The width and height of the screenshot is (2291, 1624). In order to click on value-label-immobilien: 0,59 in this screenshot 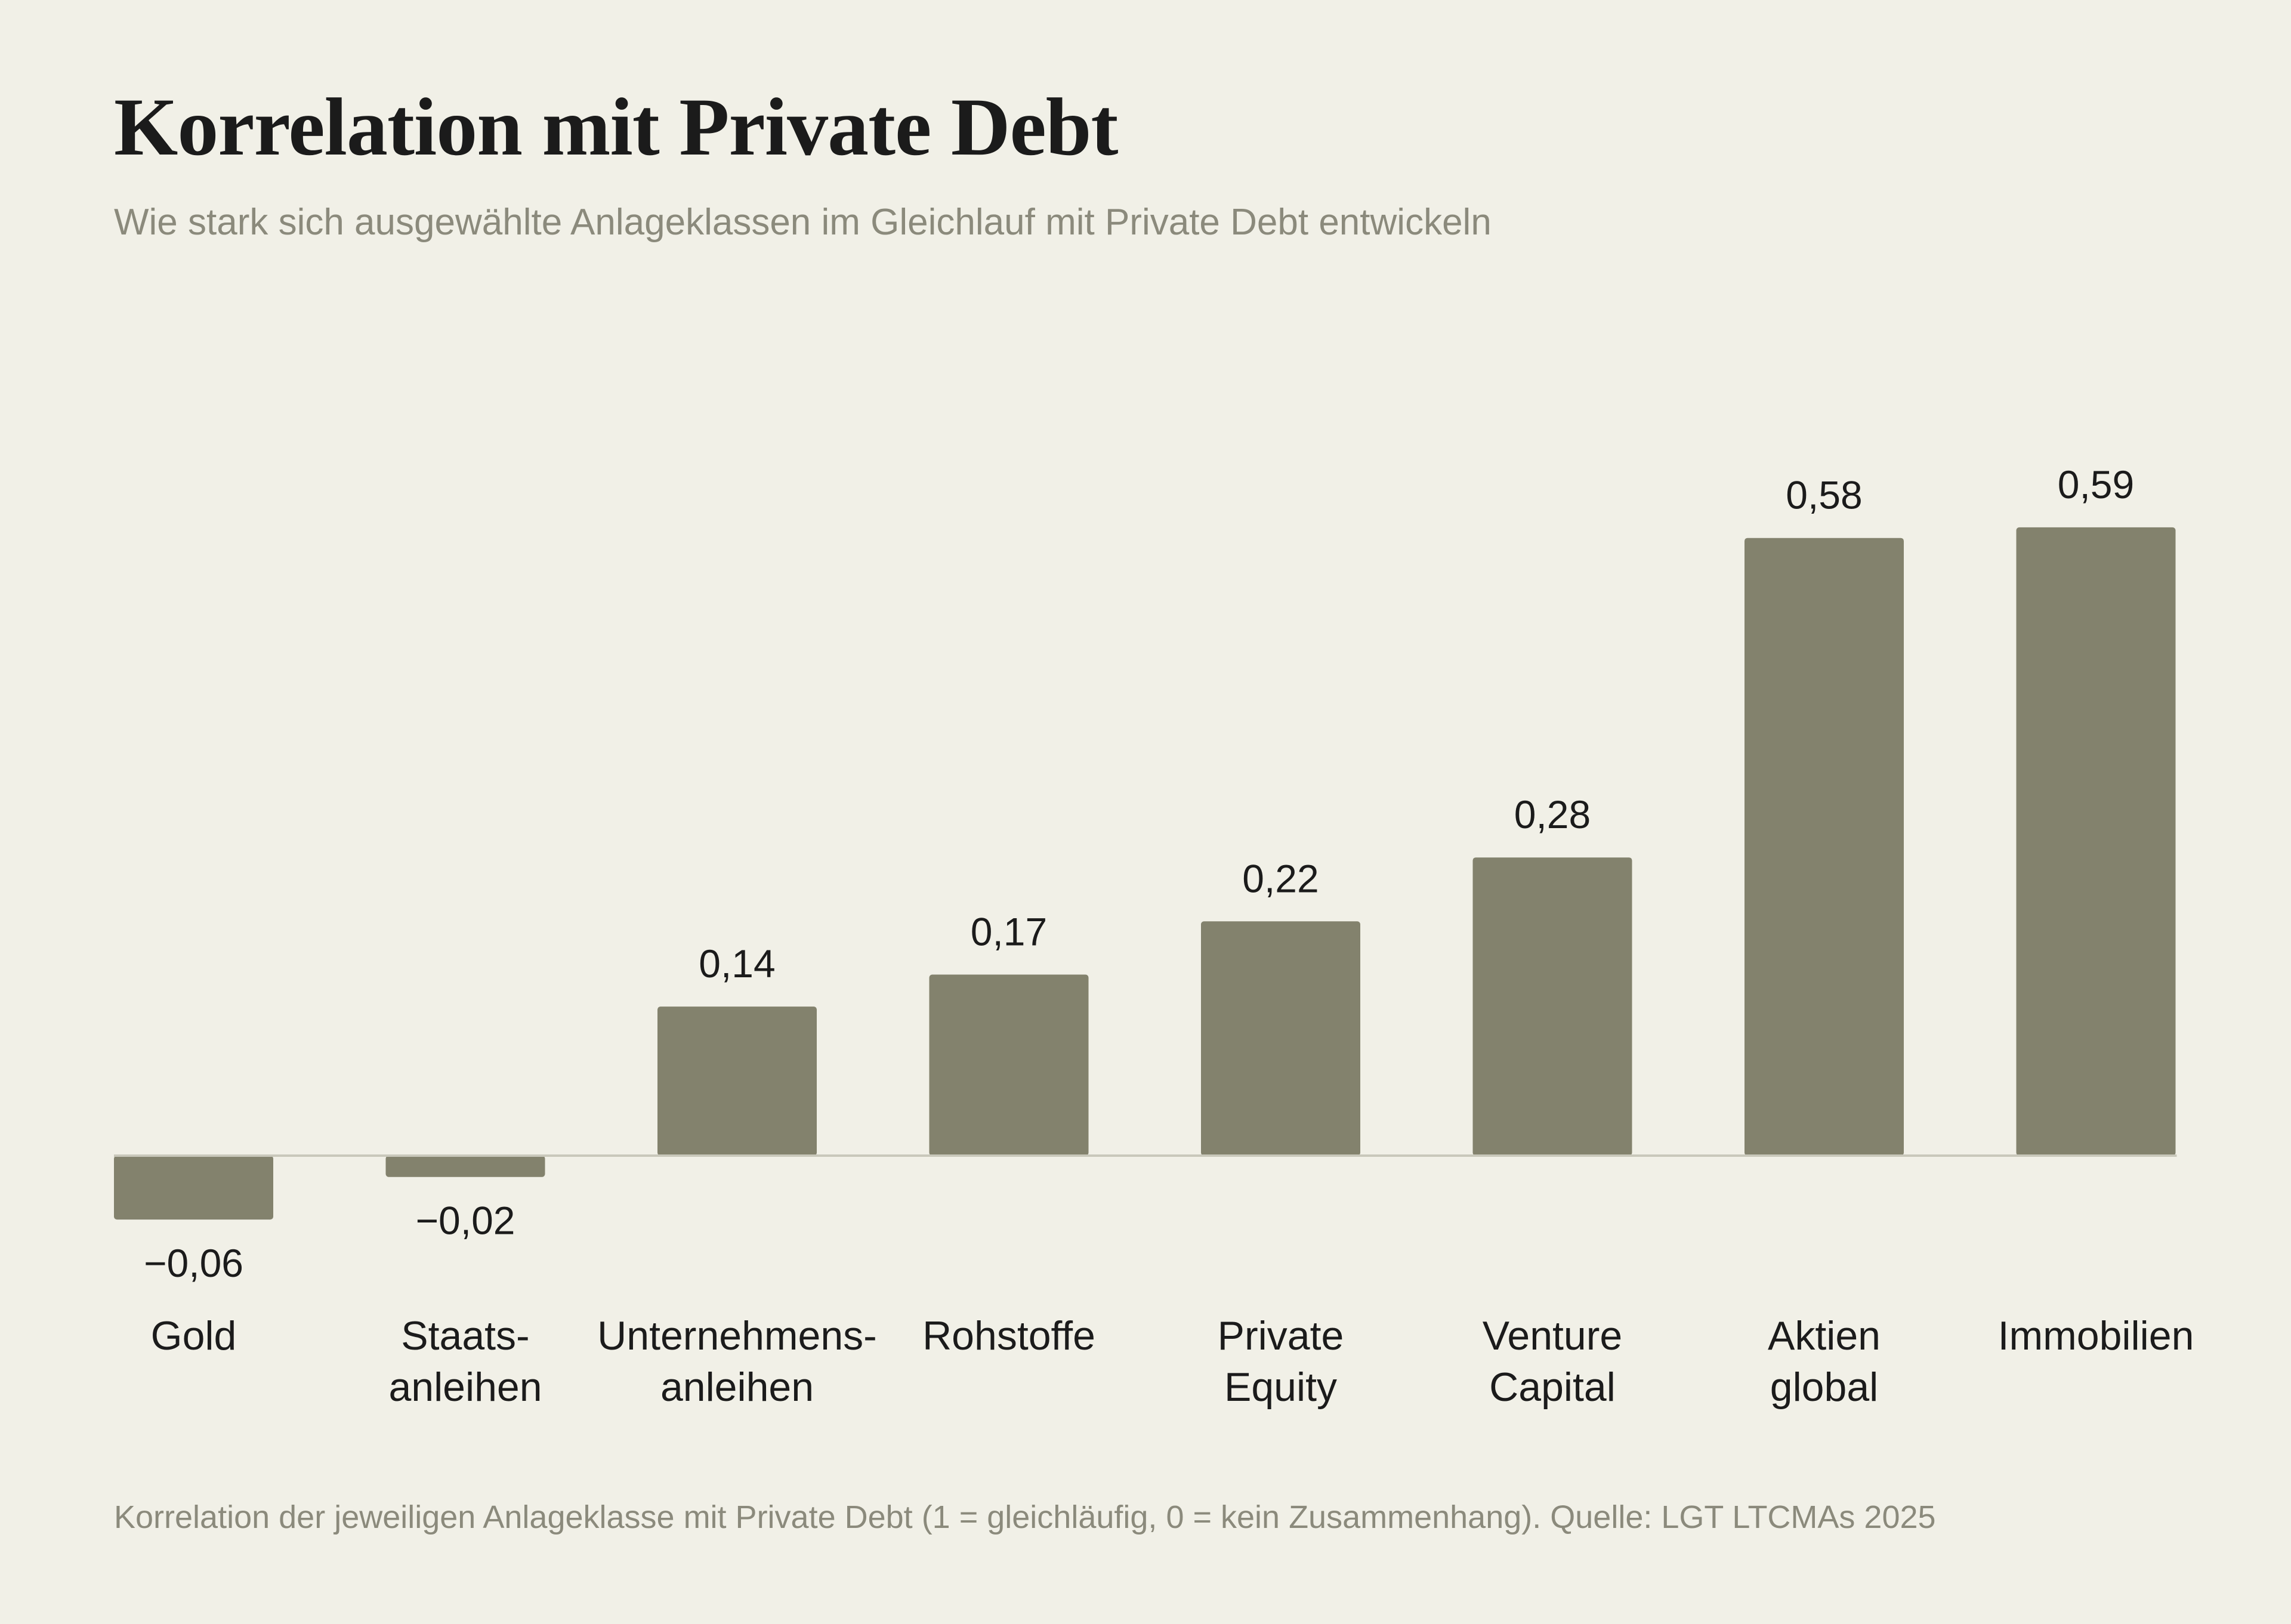, I will do `click(2096, 484)`.